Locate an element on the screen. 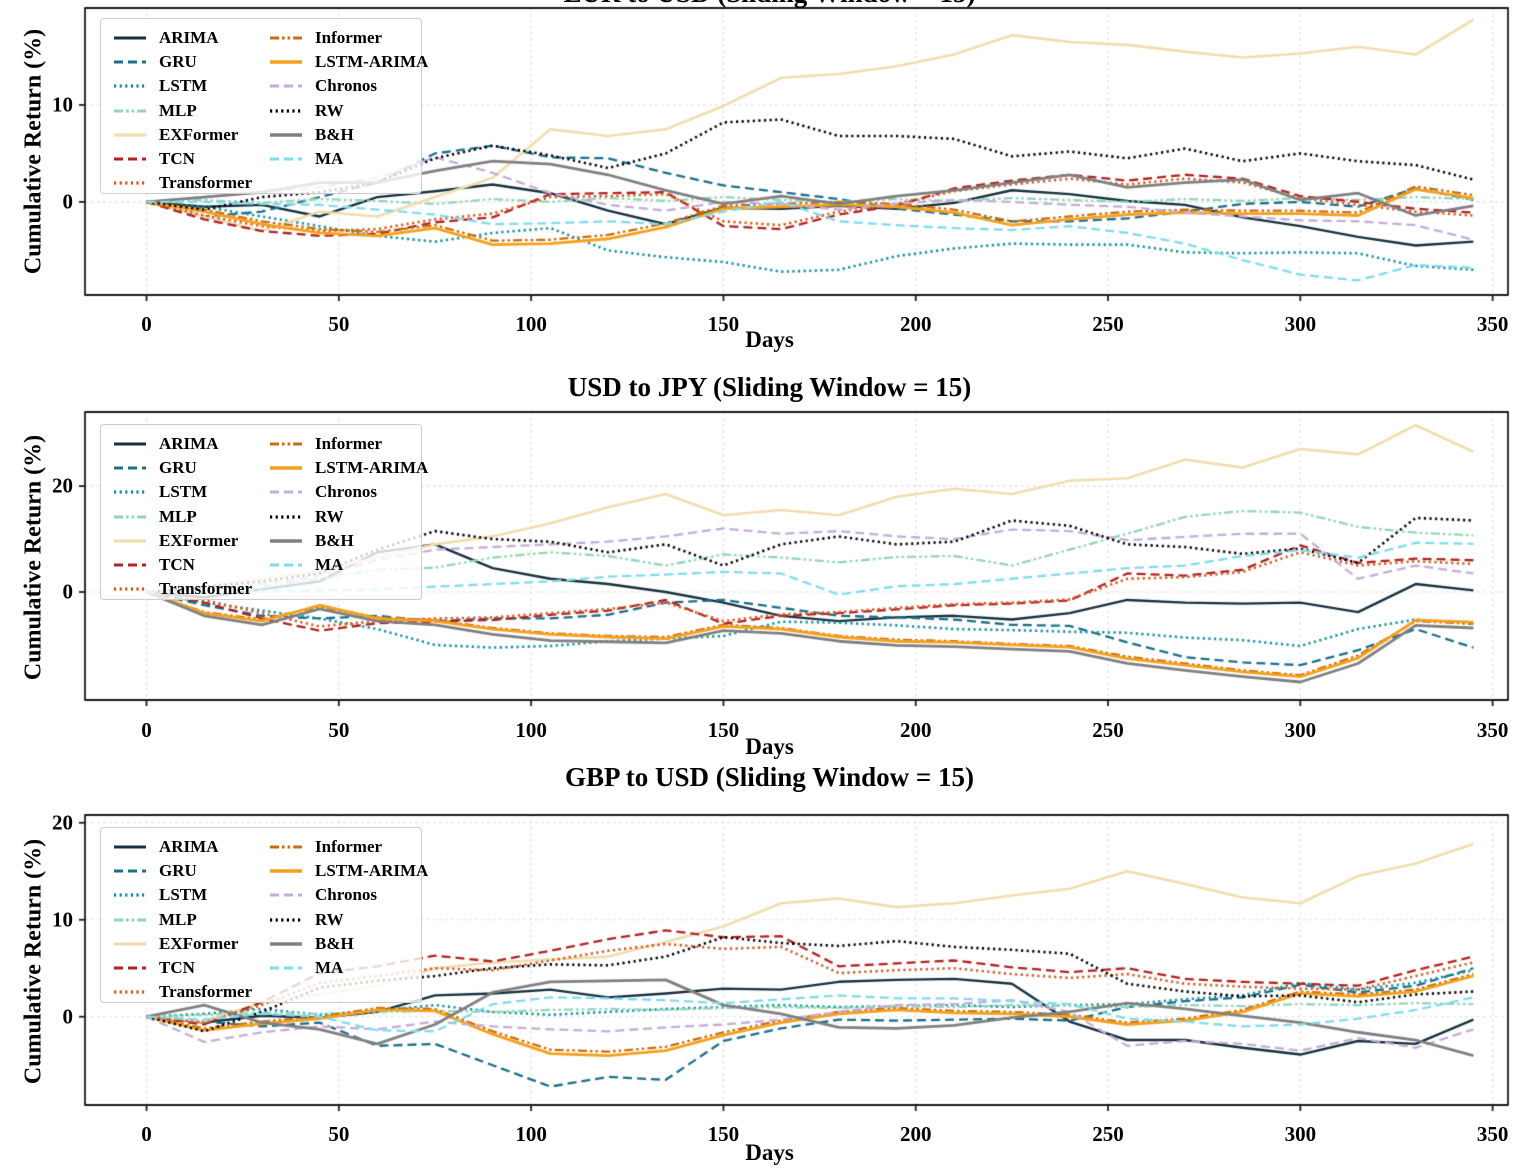  chart3-ytick-0: 0 is located at coordinates (68, 1016).